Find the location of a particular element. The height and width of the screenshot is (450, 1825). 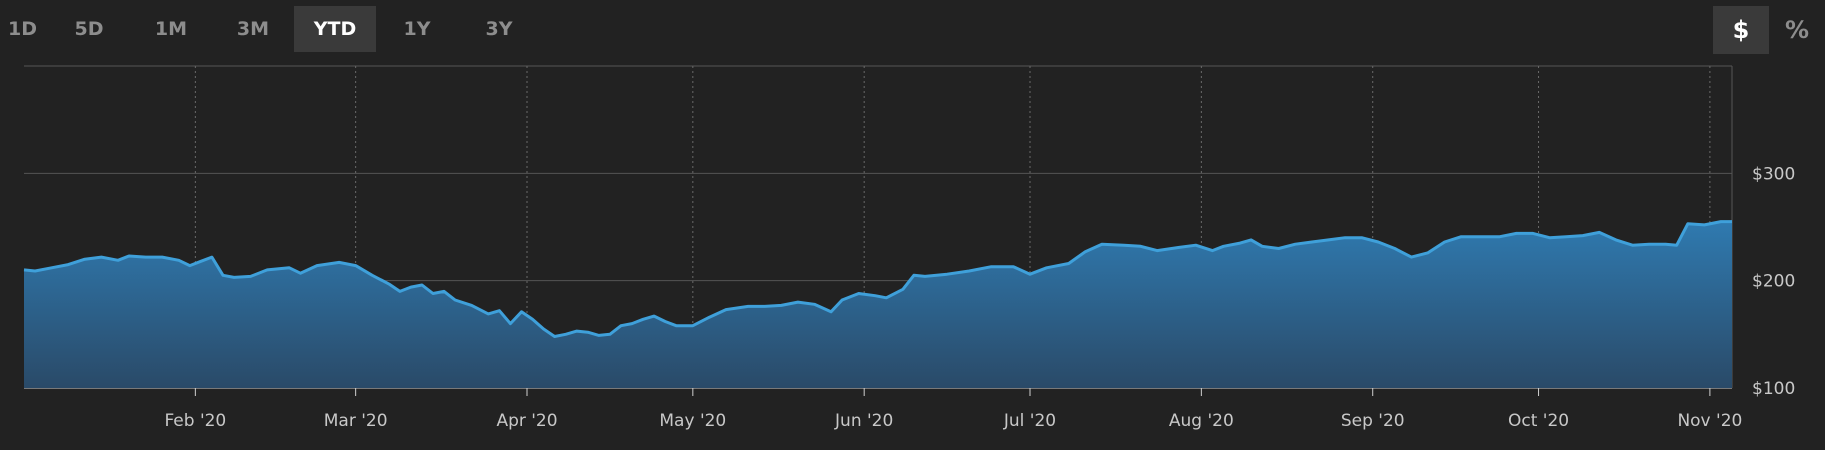

x-tick-label: Apr '20 is located at coordinates (526, 421).